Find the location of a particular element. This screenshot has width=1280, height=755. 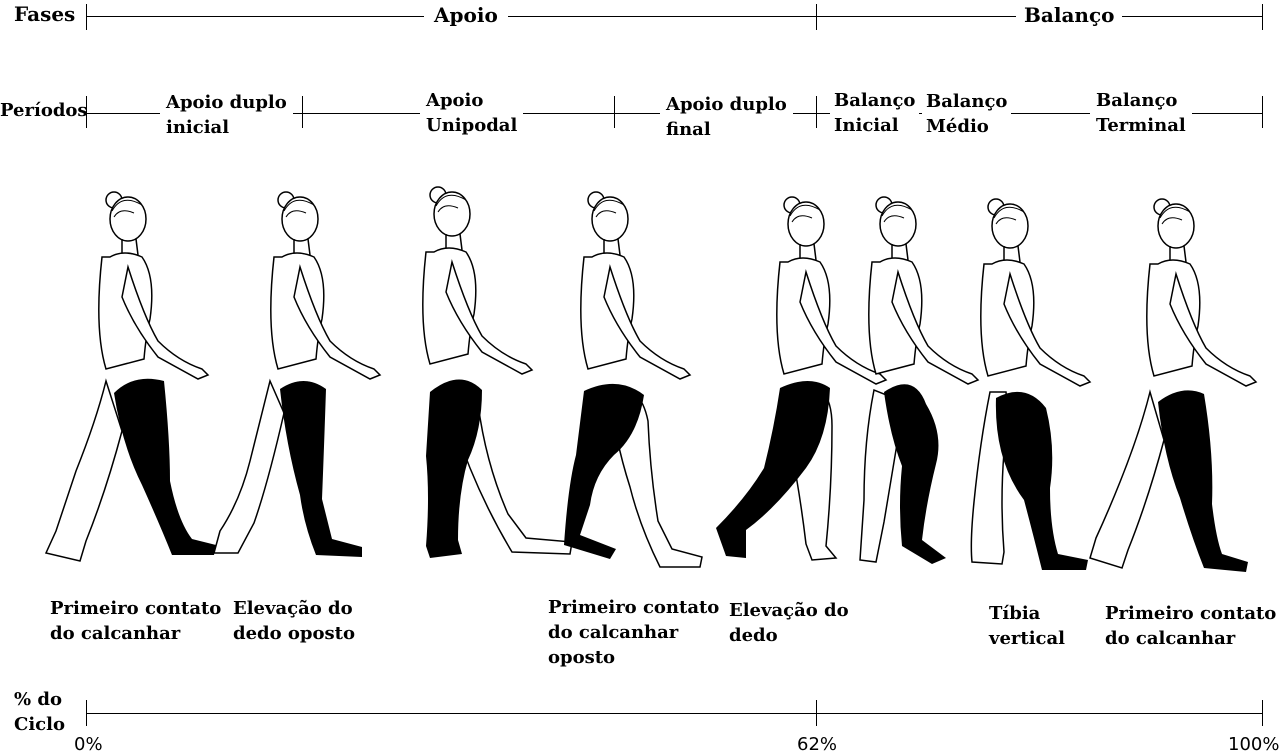

event-label-tibia-vertical: Tíbia vertical is located at coordinates (1027, 626).